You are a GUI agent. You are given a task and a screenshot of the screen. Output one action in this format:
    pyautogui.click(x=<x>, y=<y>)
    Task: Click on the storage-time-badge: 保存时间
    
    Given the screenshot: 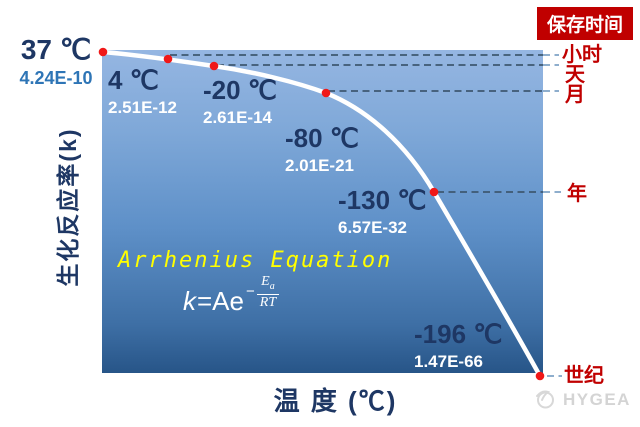 What is the action you would take?
    pyautogui.click(x=585, y=23)
    